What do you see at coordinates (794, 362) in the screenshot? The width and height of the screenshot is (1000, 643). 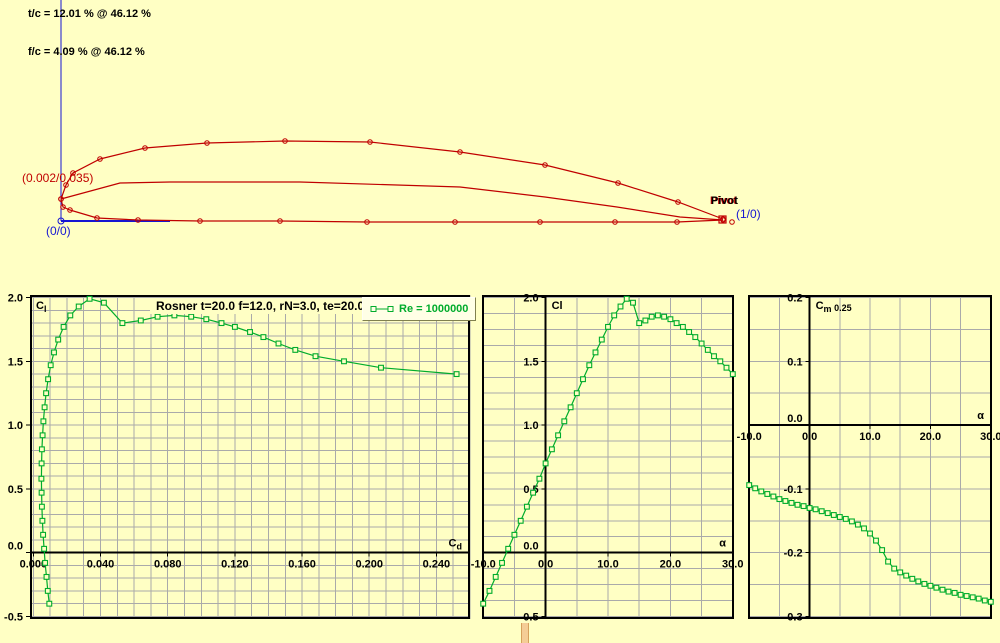 I see `svg-text: 0.1` at bounding box center [794, 362].